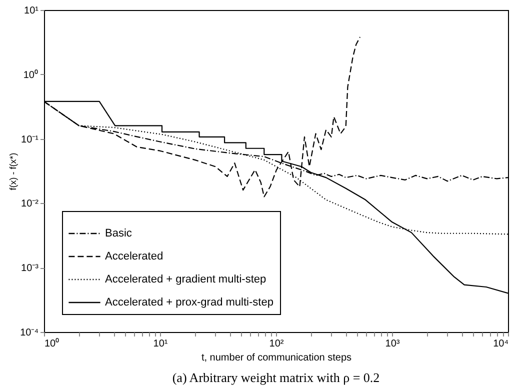 The image size is (511, 390). I want to click on y-tick-label: 10⁻³, so click(30, 268).